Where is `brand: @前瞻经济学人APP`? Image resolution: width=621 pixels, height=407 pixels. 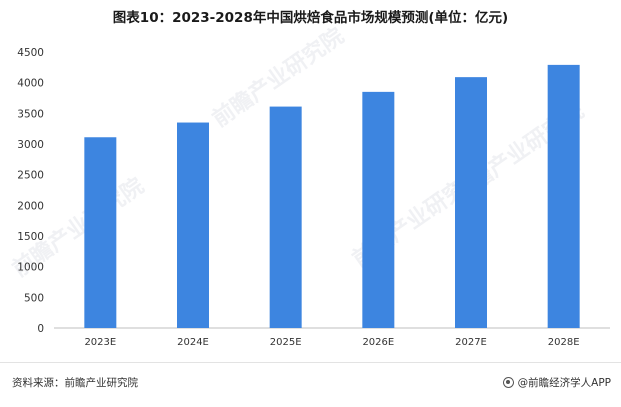
brand: @前瞻经济学人APP is located at coordinates (556, 382).